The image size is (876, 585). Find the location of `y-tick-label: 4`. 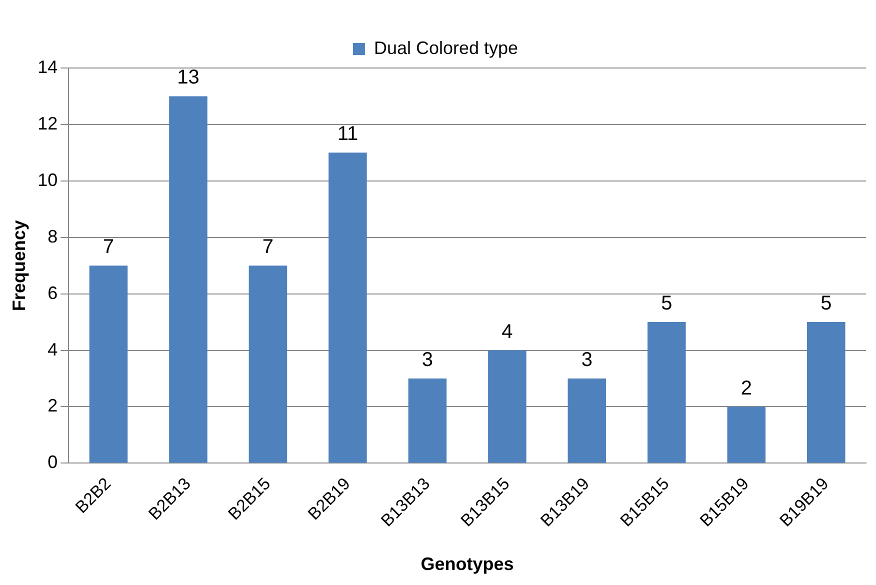

y-tick-label: 4 is located at coordinates (53, 349).